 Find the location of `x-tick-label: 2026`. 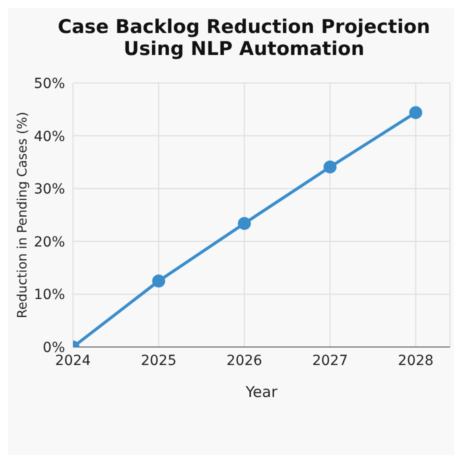

x-tick-label: 2026 is located at coordinates (244, 360).